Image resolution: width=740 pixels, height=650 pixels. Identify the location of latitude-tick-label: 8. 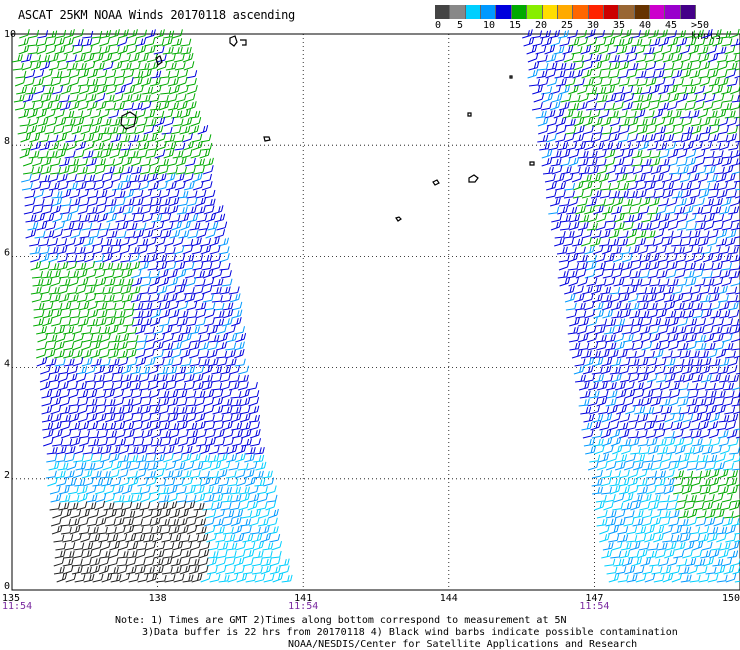
(7, 141).